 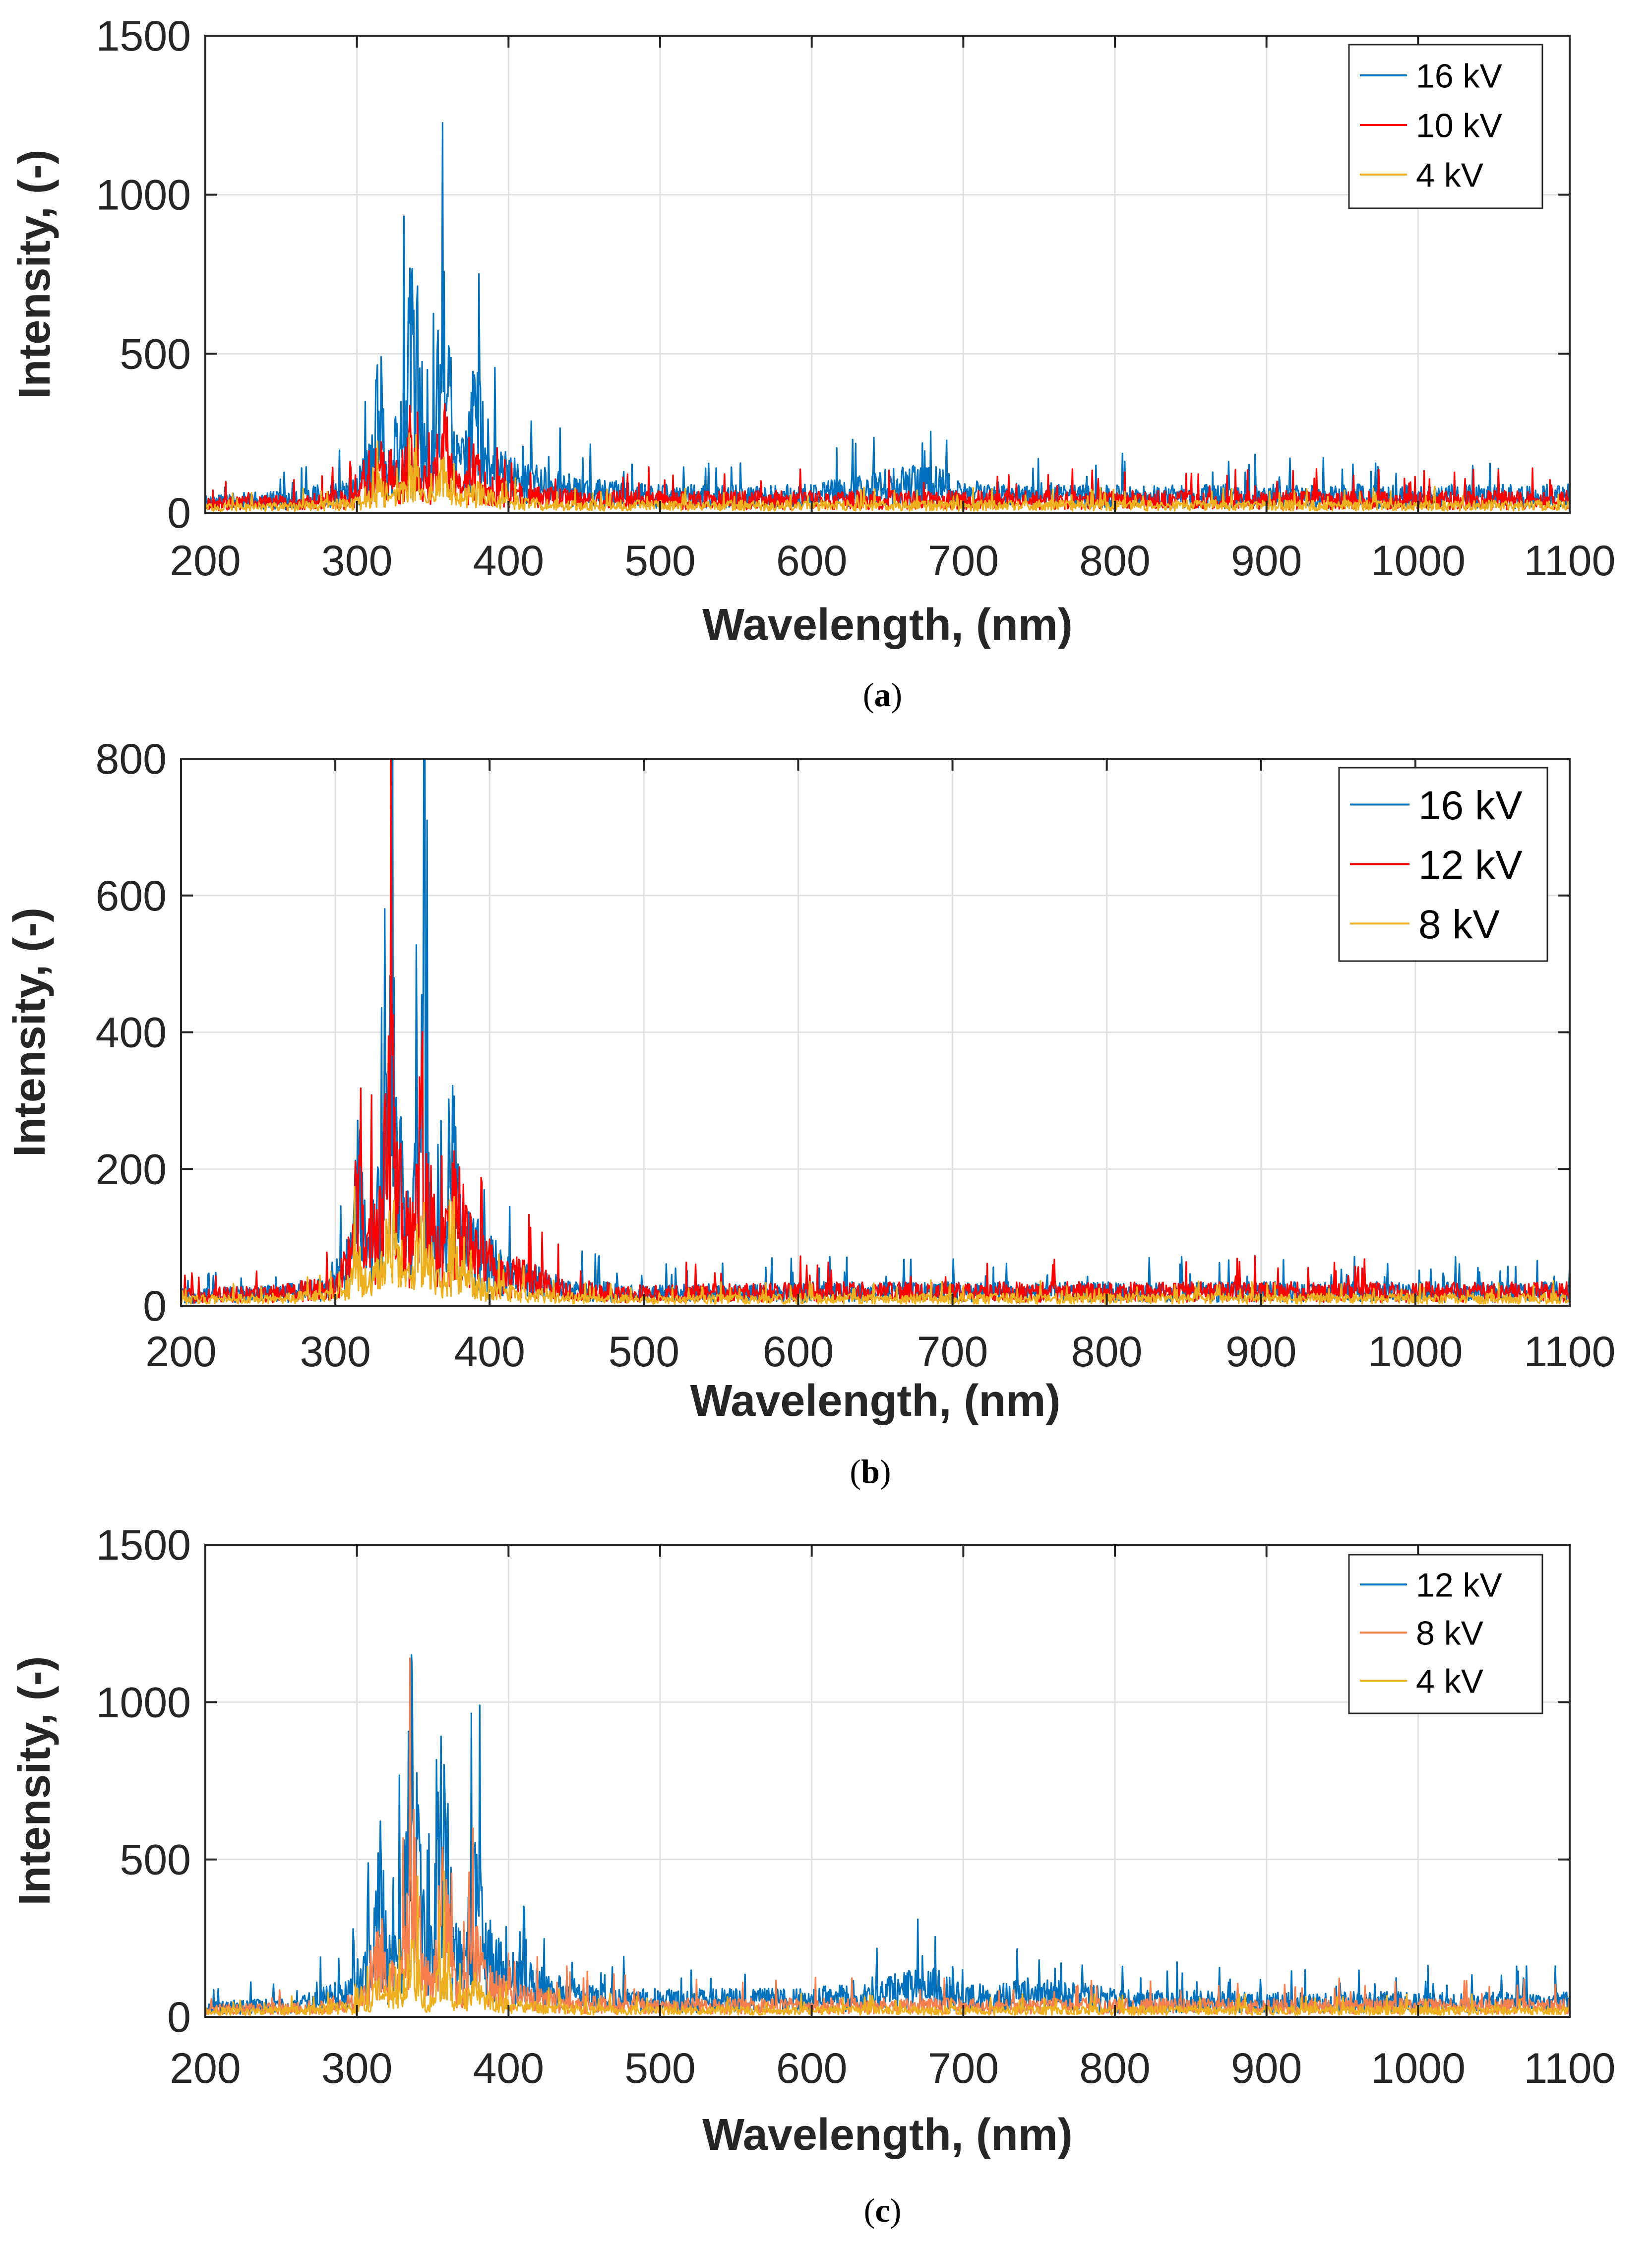 I want to click on y-tick-label: 600, so click(x=132, y=896).